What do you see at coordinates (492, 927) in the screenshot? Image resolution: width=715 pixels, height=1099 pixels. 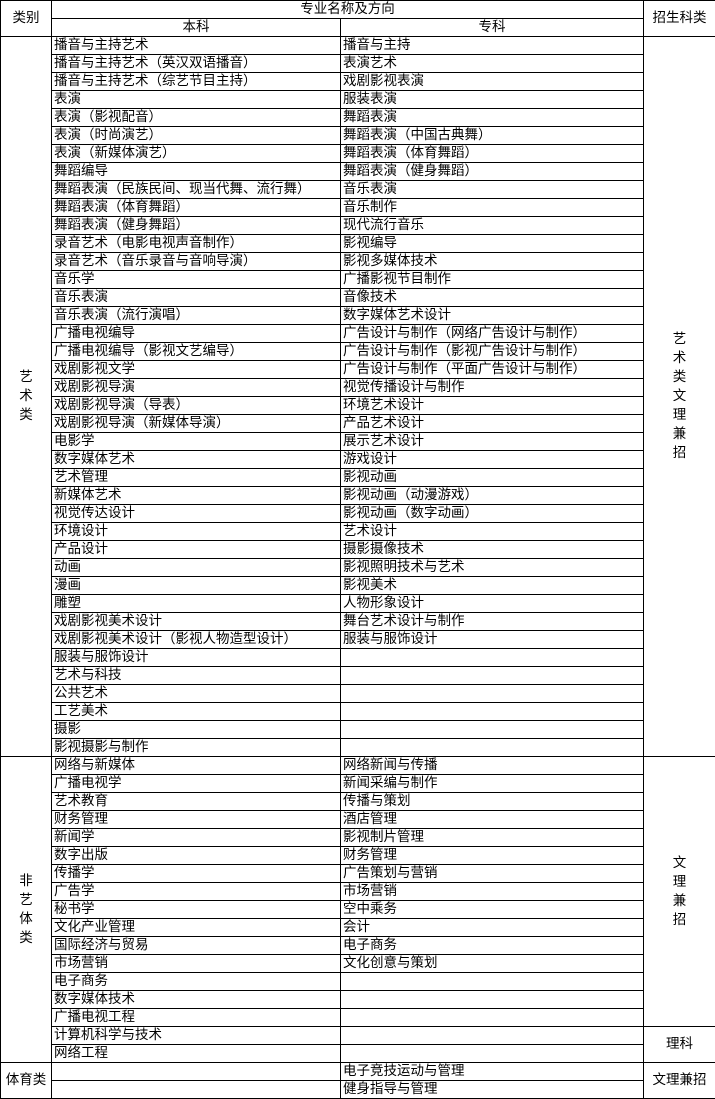 I see `junior-cell: 会计` at bounding box center [492, 927].